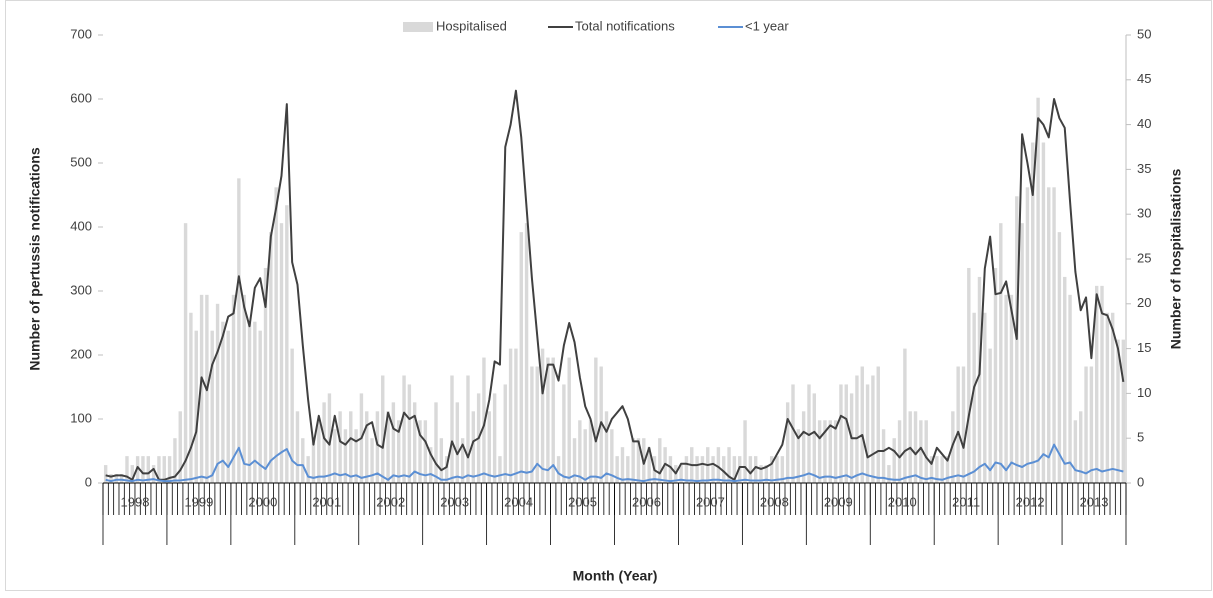 The width and height of the screenshot is (1213, 598). Describe the element at coordinates (1144, 302) in the screenshot. I see `y2-tick-label: 20` at that location.